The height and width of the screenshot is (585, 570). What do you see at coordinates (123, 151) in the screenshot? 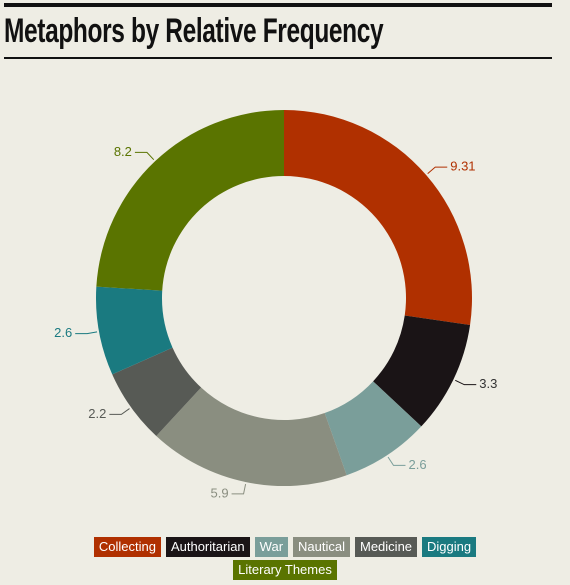
I see `data-label: 8.2` at bounding box center [123, 151].